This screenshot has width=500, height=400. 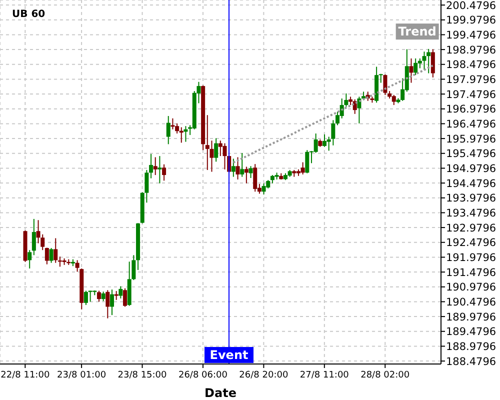 I want to click on y-tick-label: 195.4796, so click(x=471, y=154).